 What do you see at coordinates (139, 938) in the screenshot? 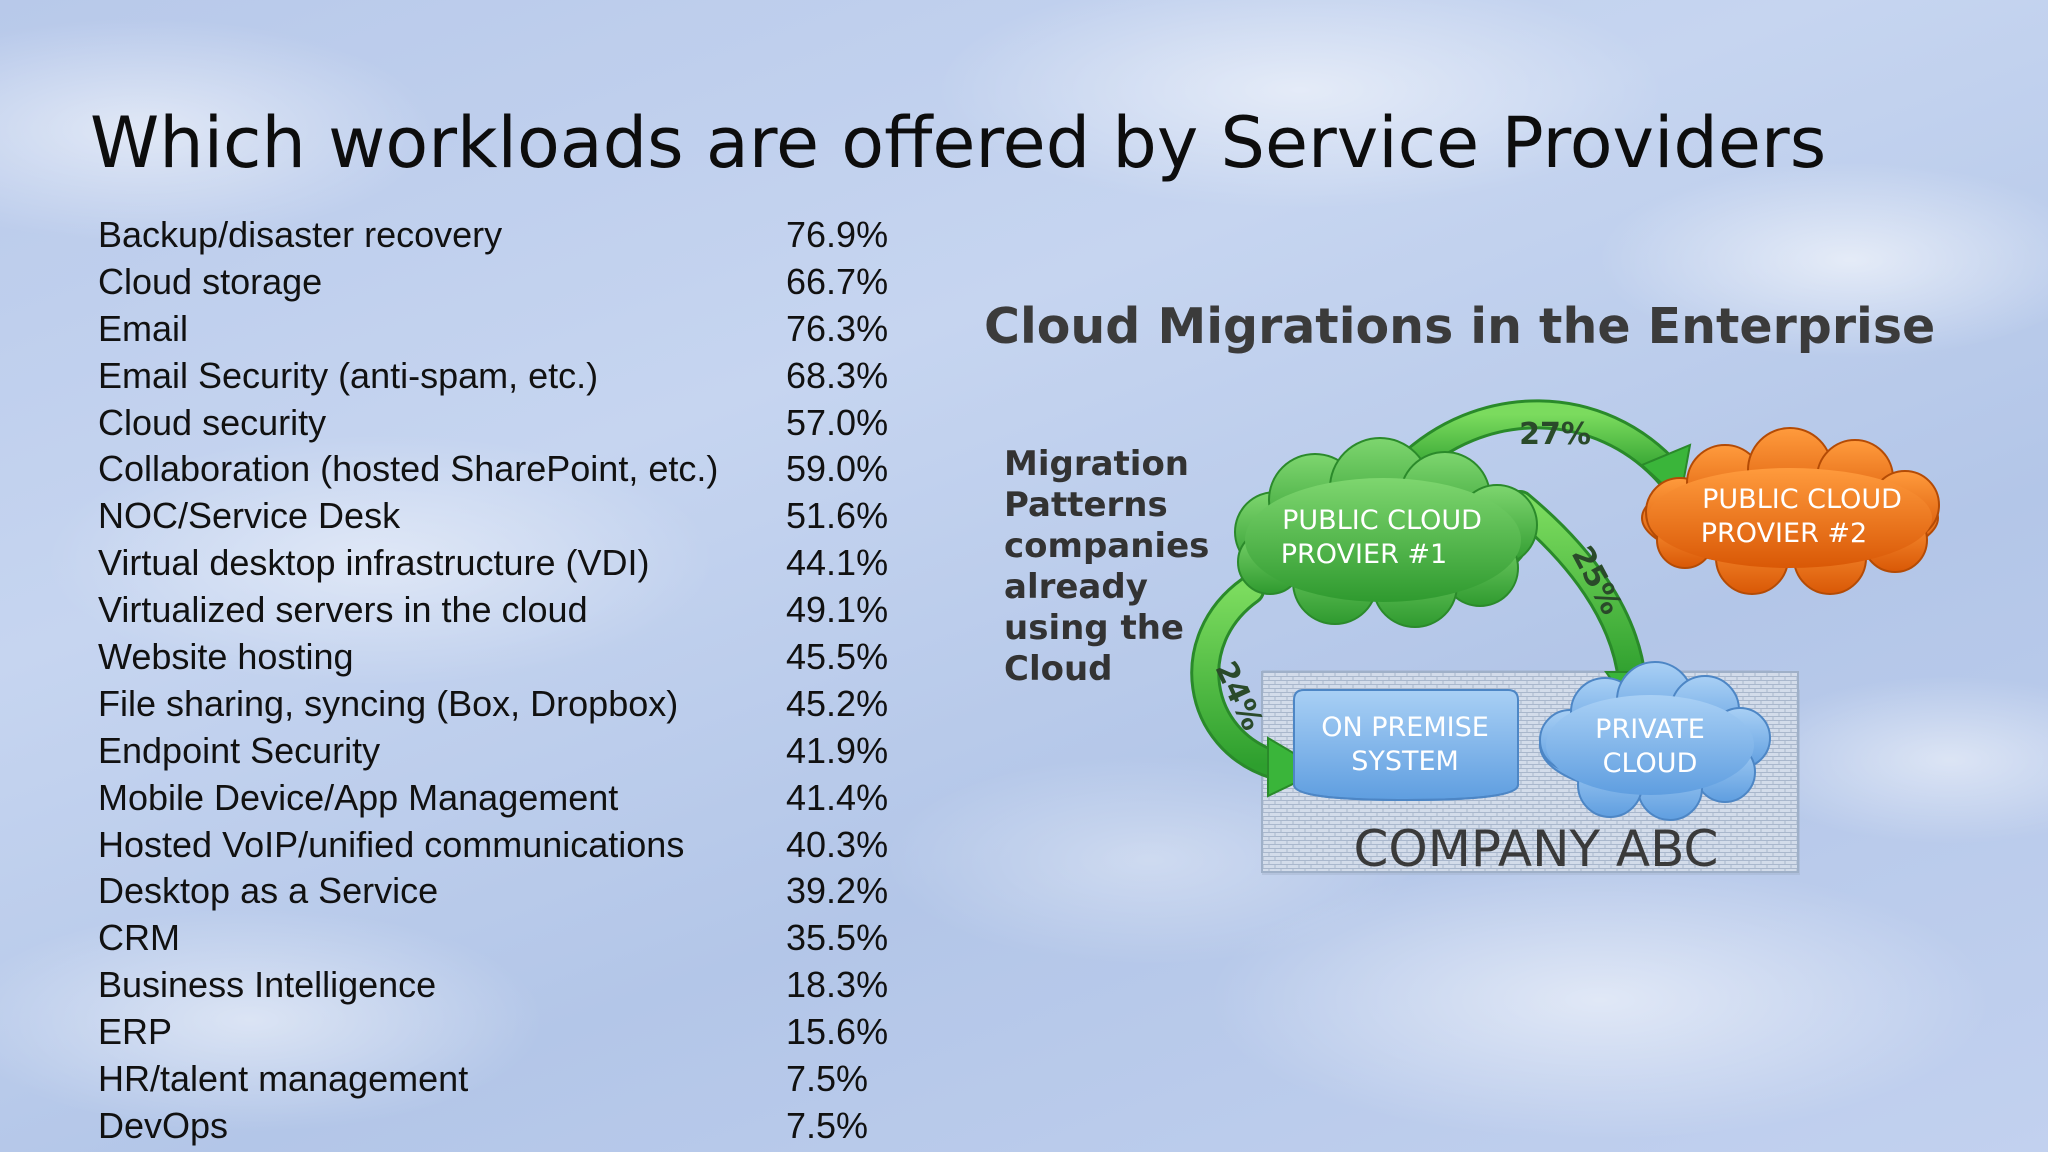
I see `workload-name: CRM` at bounding box center [139, 938].